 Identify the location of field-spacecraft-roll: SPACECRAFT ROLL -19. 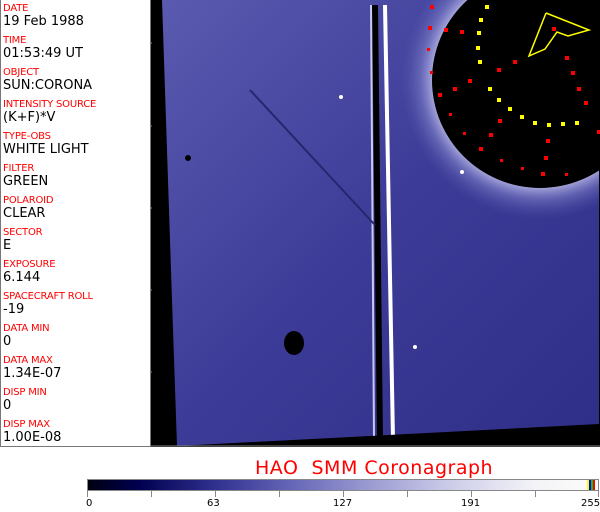
(48, 304).